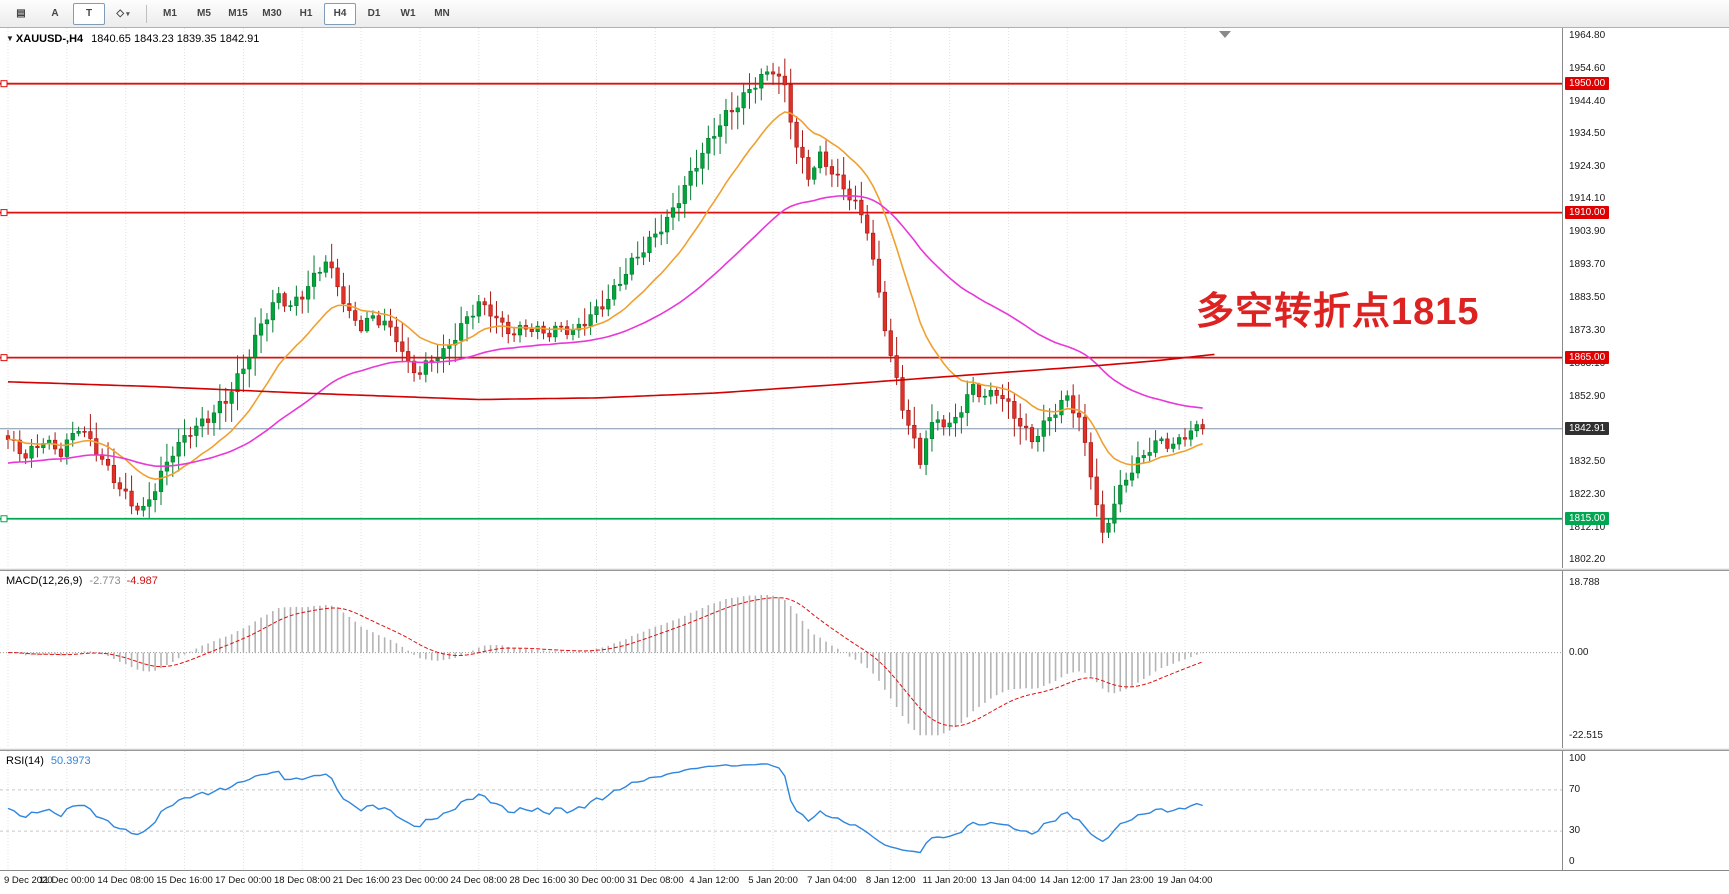 The height and width of the screenshot is (894, 1729). What do you see at coordinates (442, 13) in the screenshot?
I see `timeframe-mn-button: MN` at bounding box center [442, 13].